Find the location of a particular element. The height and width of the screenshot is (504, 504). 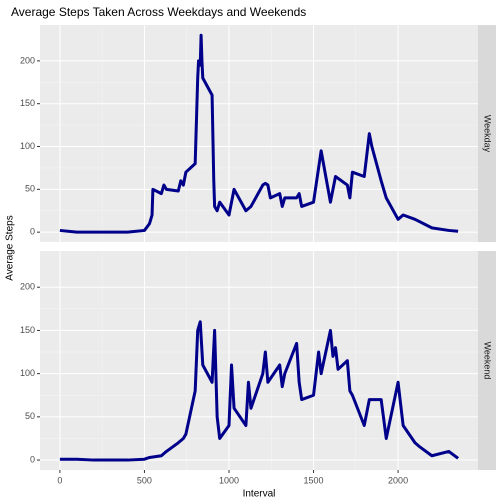

x-tick-label: 0 is located at coordinates (59, 480).